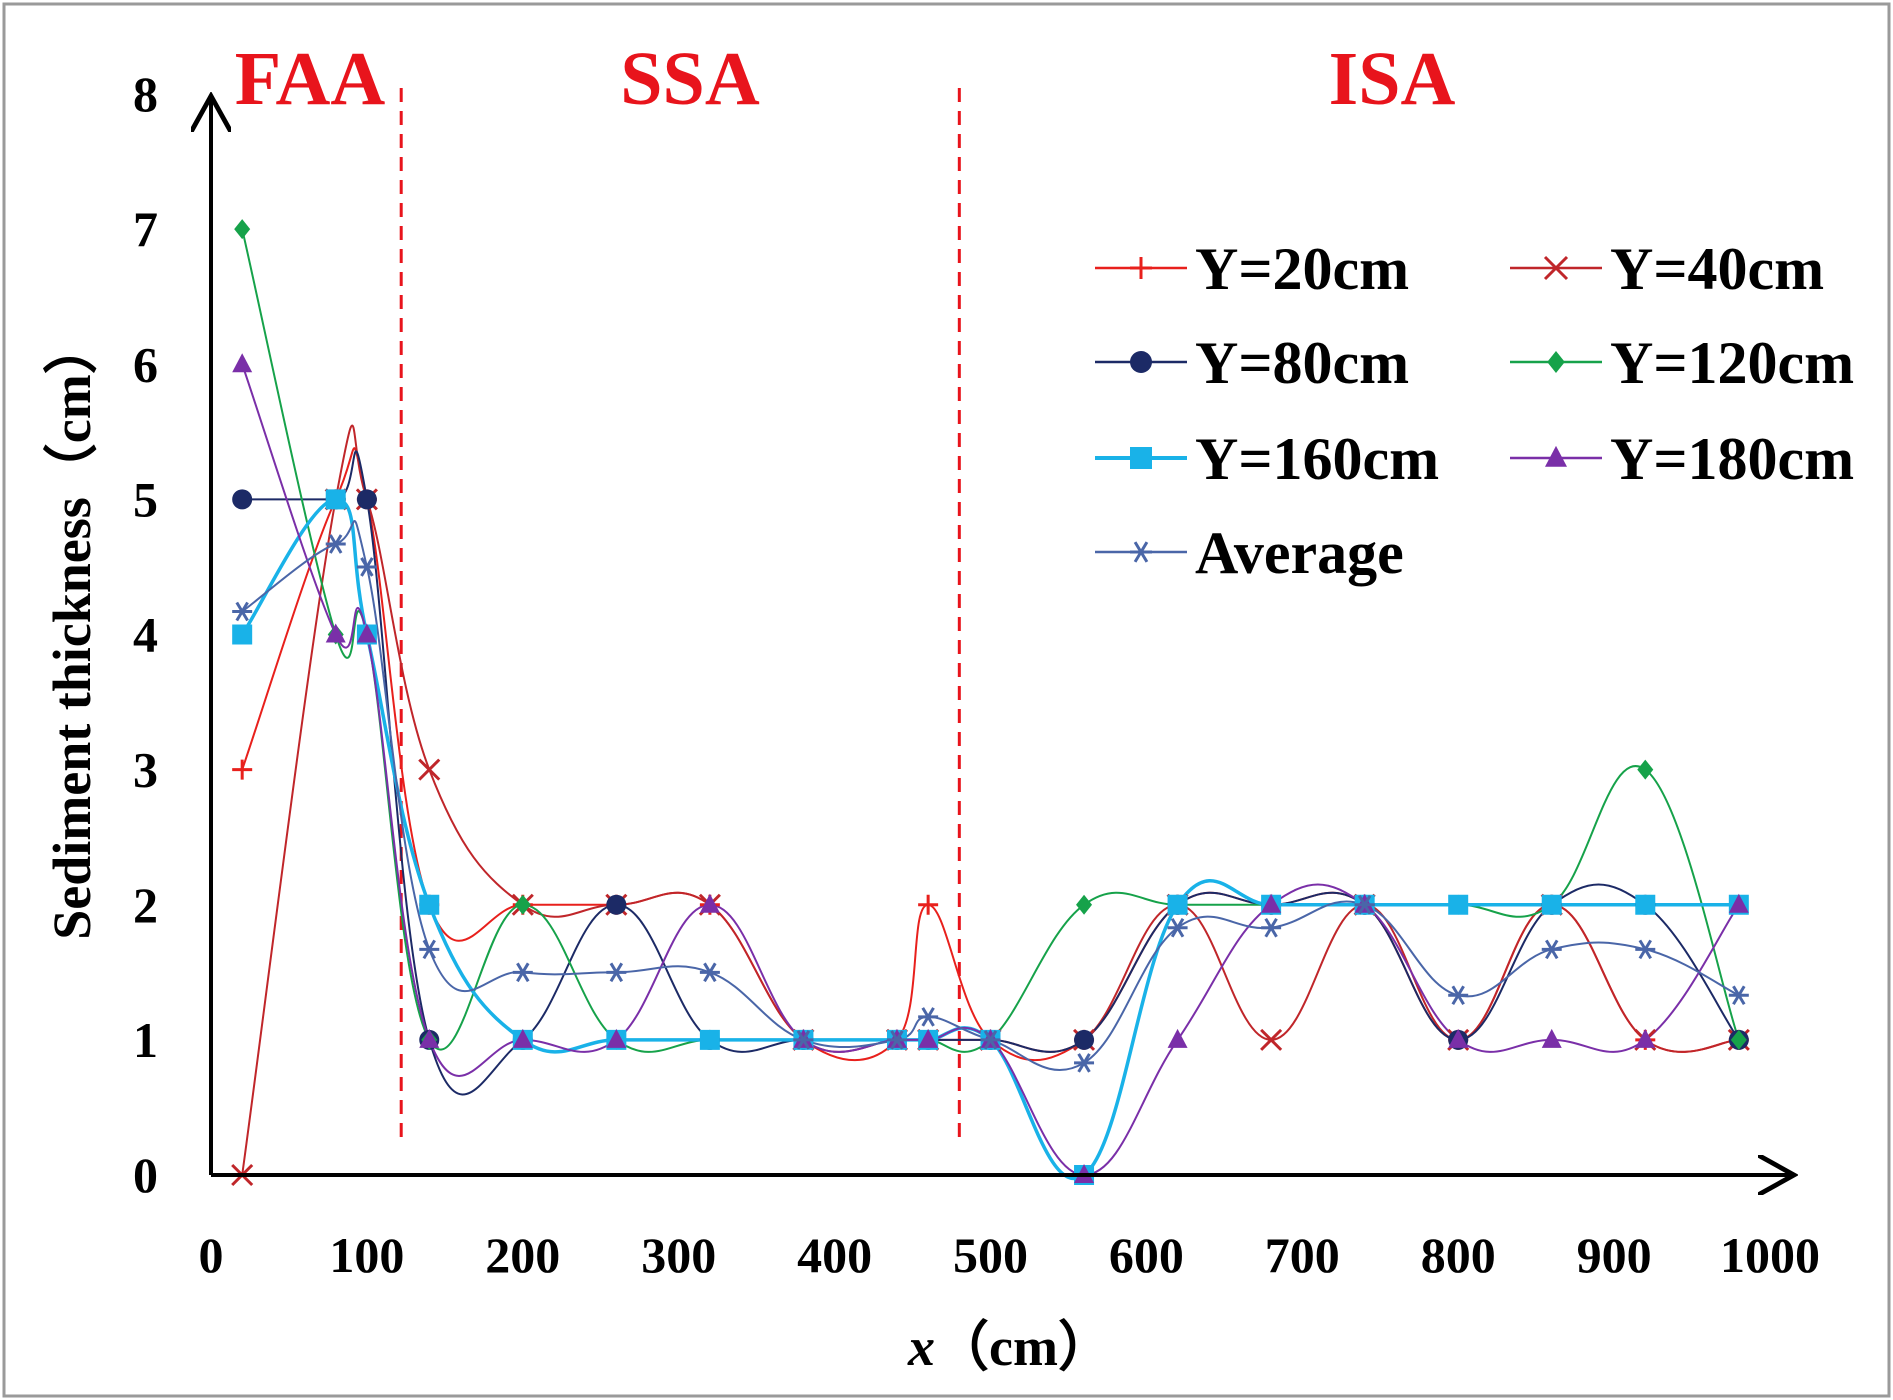 The image size is (1893, 1400). I want to click on y-tick-label: 4, so click(145, 635).